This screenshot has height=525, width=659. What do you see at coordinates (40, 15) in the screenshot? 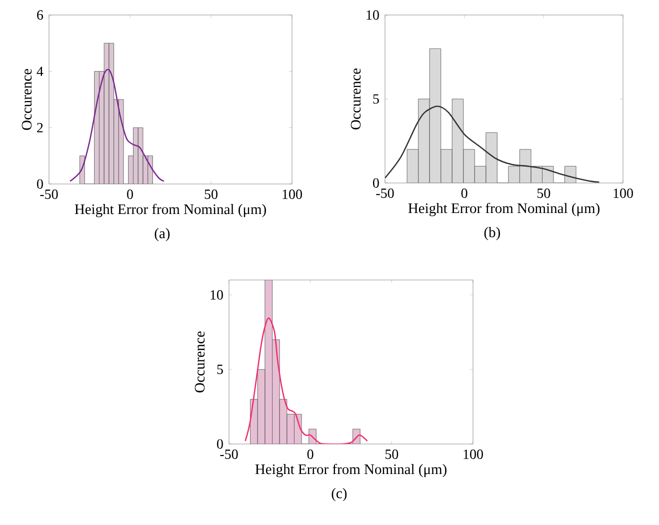
I see `y-tick-label: 6` at bounding box center [40, 15].